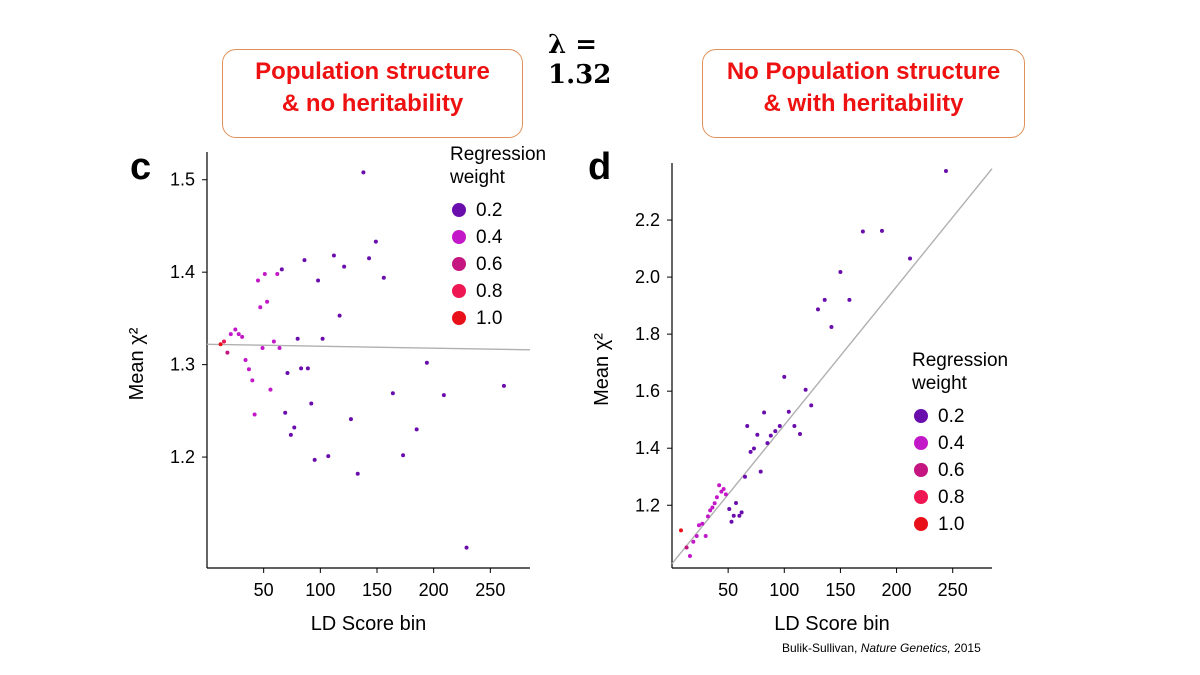  What do you see at coordinates (434, 590) in the screenshot?
I see `x-tick-label-c: 200` at bounding box center [434, 590].